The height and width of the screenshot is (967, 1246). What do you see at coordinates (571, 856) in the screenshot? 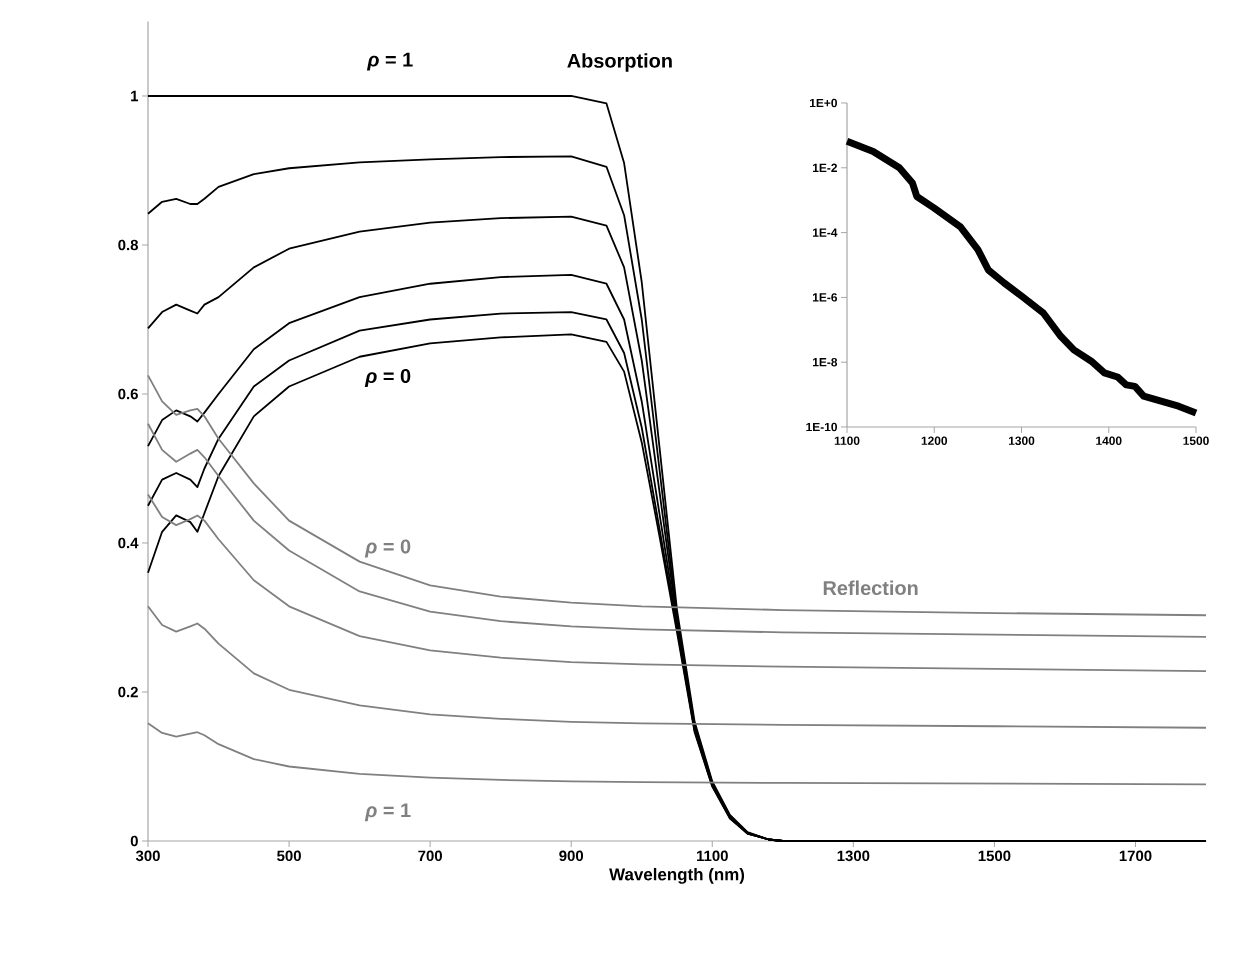
I see `x-tick-label: 900` at bounding box center [571, 856].